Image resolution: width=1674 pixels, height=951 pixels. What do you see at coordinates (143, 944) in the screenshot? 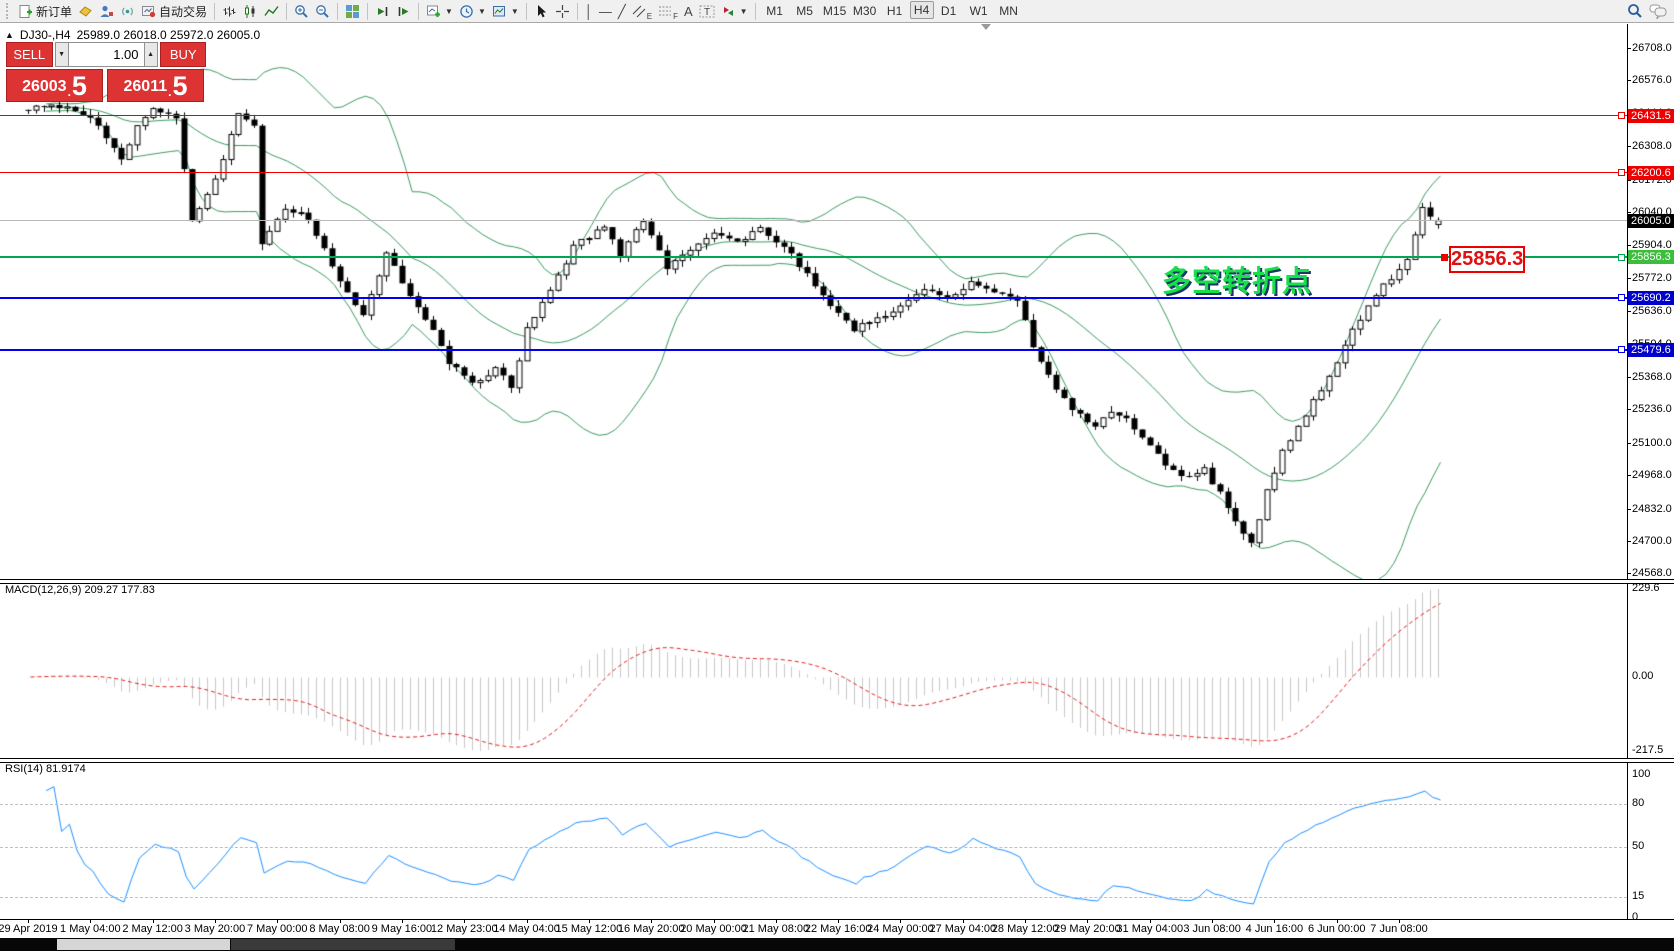
I see `scrollbar-thumb` at bounding box center [143, 944].